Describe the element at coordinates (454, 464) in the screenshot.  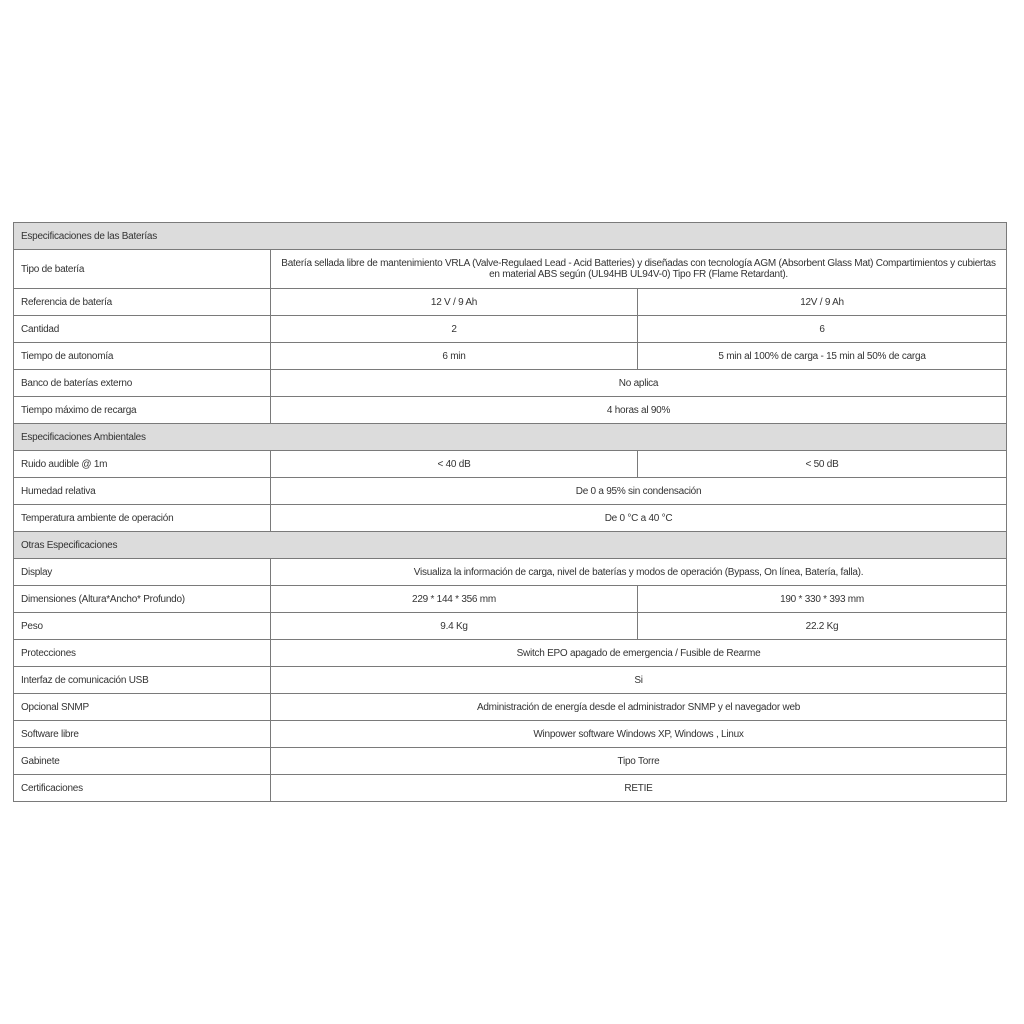
I see `row-value: < 40 dB` at that location.